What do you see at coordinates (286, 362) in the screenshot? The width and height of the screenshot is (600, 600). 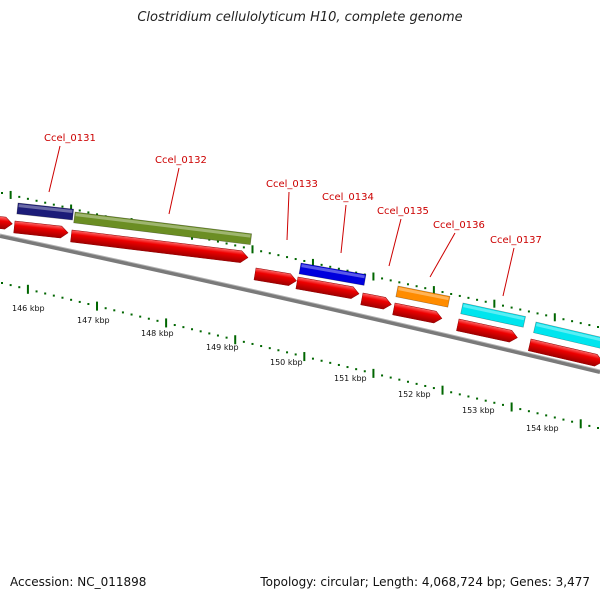 I see `kbp-label: 150 kbp` at bounding box center [286, 362].